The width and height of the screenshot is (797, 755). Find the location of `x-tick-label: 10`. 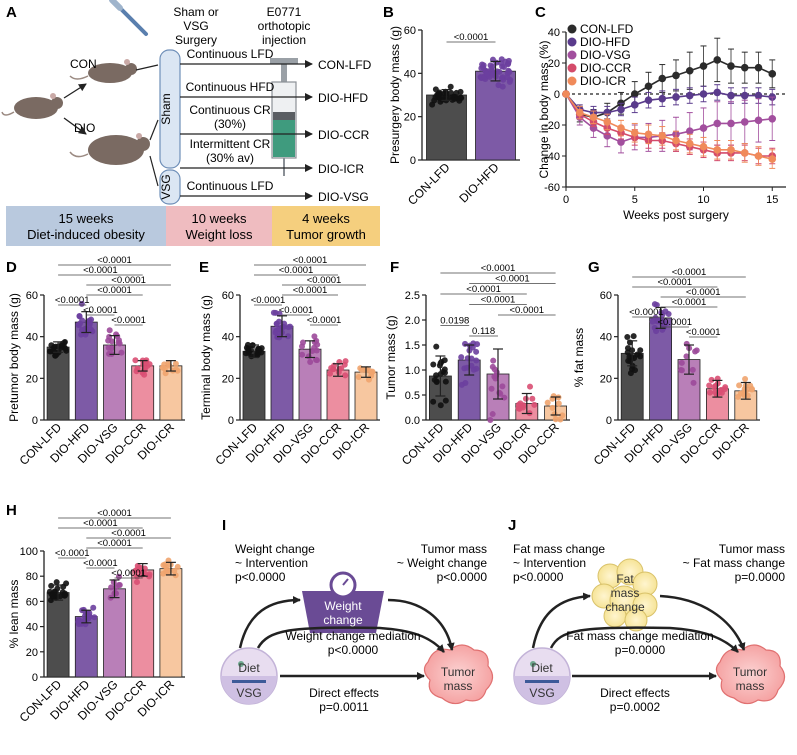

x-tick-label: 10 is located at coordinates (703, 200).